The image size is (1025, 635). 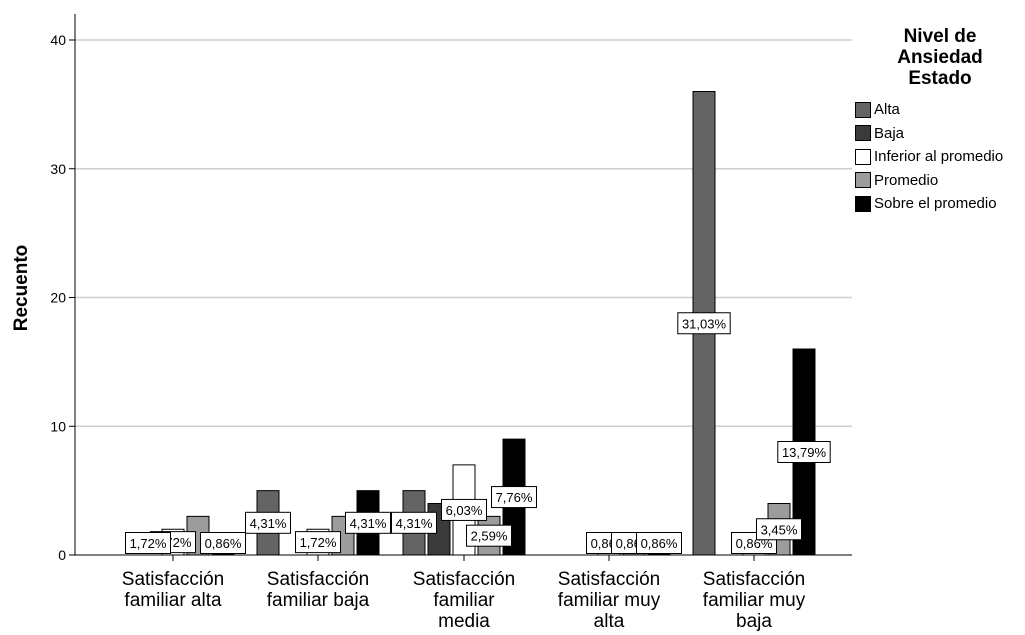 I want to click on legend-title: Nivel de Ansiedad Estado, so click(x=940, y=57).